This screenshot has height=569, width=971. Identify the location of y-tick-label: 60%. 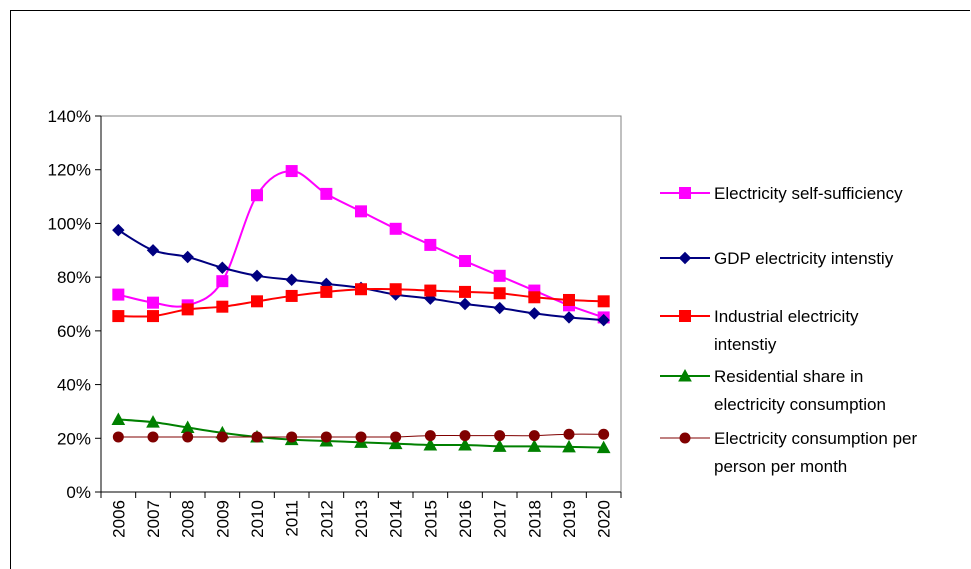
(74, 331).